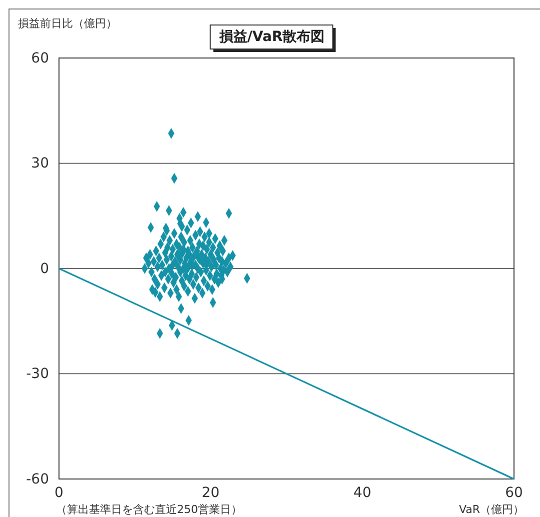 This screenshot has width=540, height=517. I want to click on text: （算出基準日を含む直近250営業日）, so click(149, 509).